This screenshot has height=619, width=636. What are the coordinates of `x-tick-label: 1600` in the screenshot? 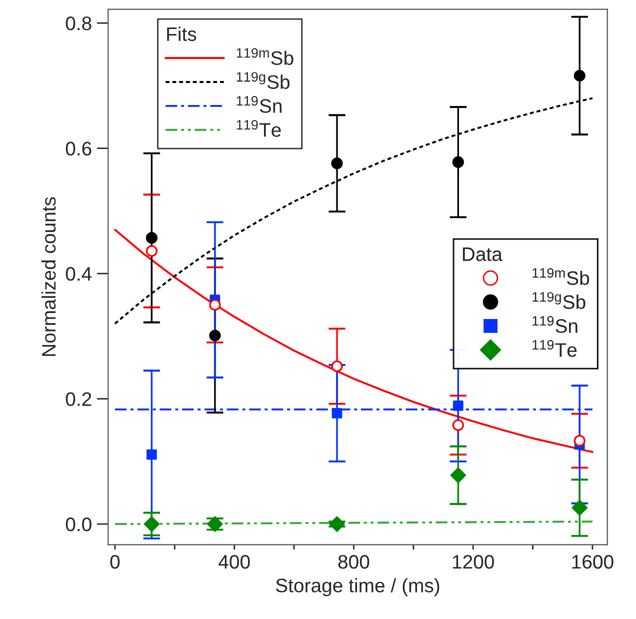 It's located at (593, 561).